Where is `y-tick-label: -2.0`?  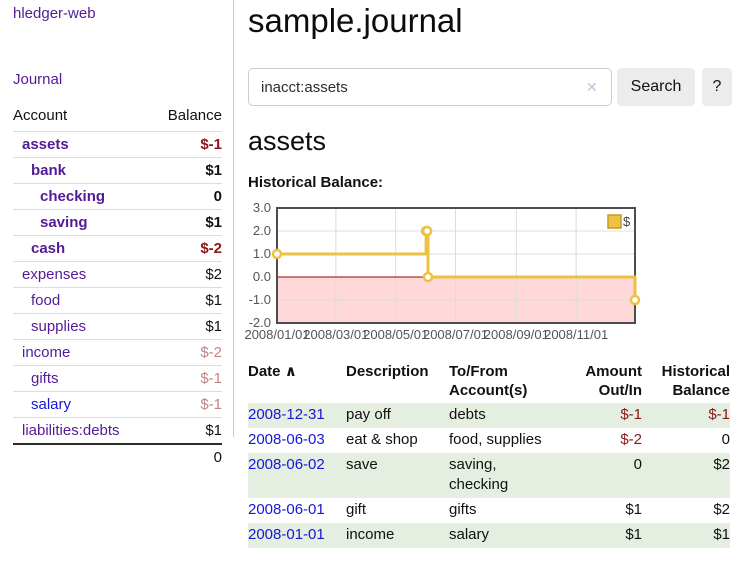 y-tick-label: -2.0 is located at coordinates (260, 322).